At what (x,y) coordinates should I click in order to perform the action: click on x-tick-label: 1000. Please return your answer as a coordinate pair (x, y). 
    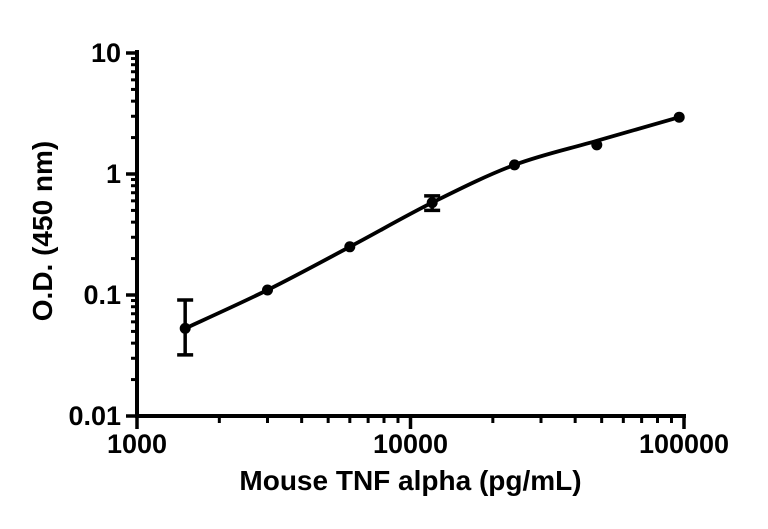
    Looking at the image, I should click on (137, 444).